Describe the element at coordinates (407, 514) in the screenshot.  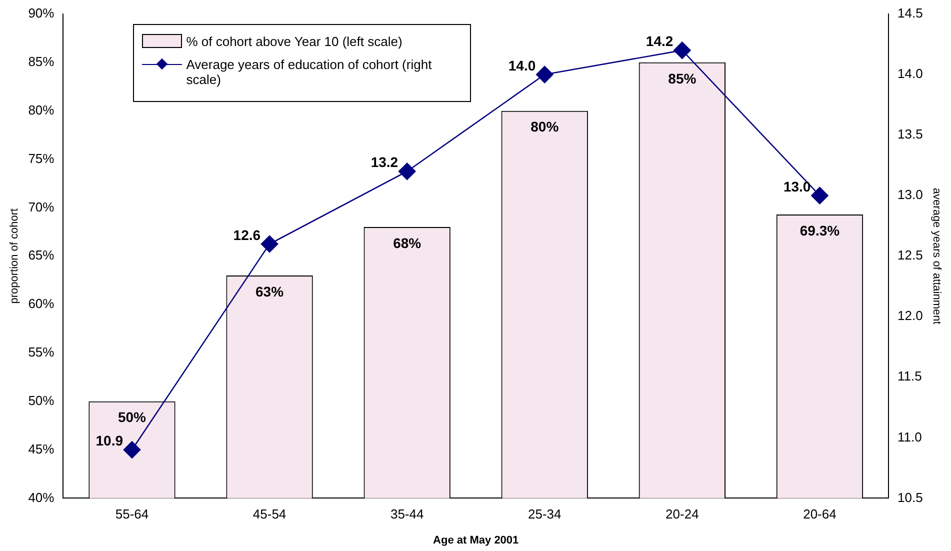
I see `x-tick-label: 35-44` at that location.